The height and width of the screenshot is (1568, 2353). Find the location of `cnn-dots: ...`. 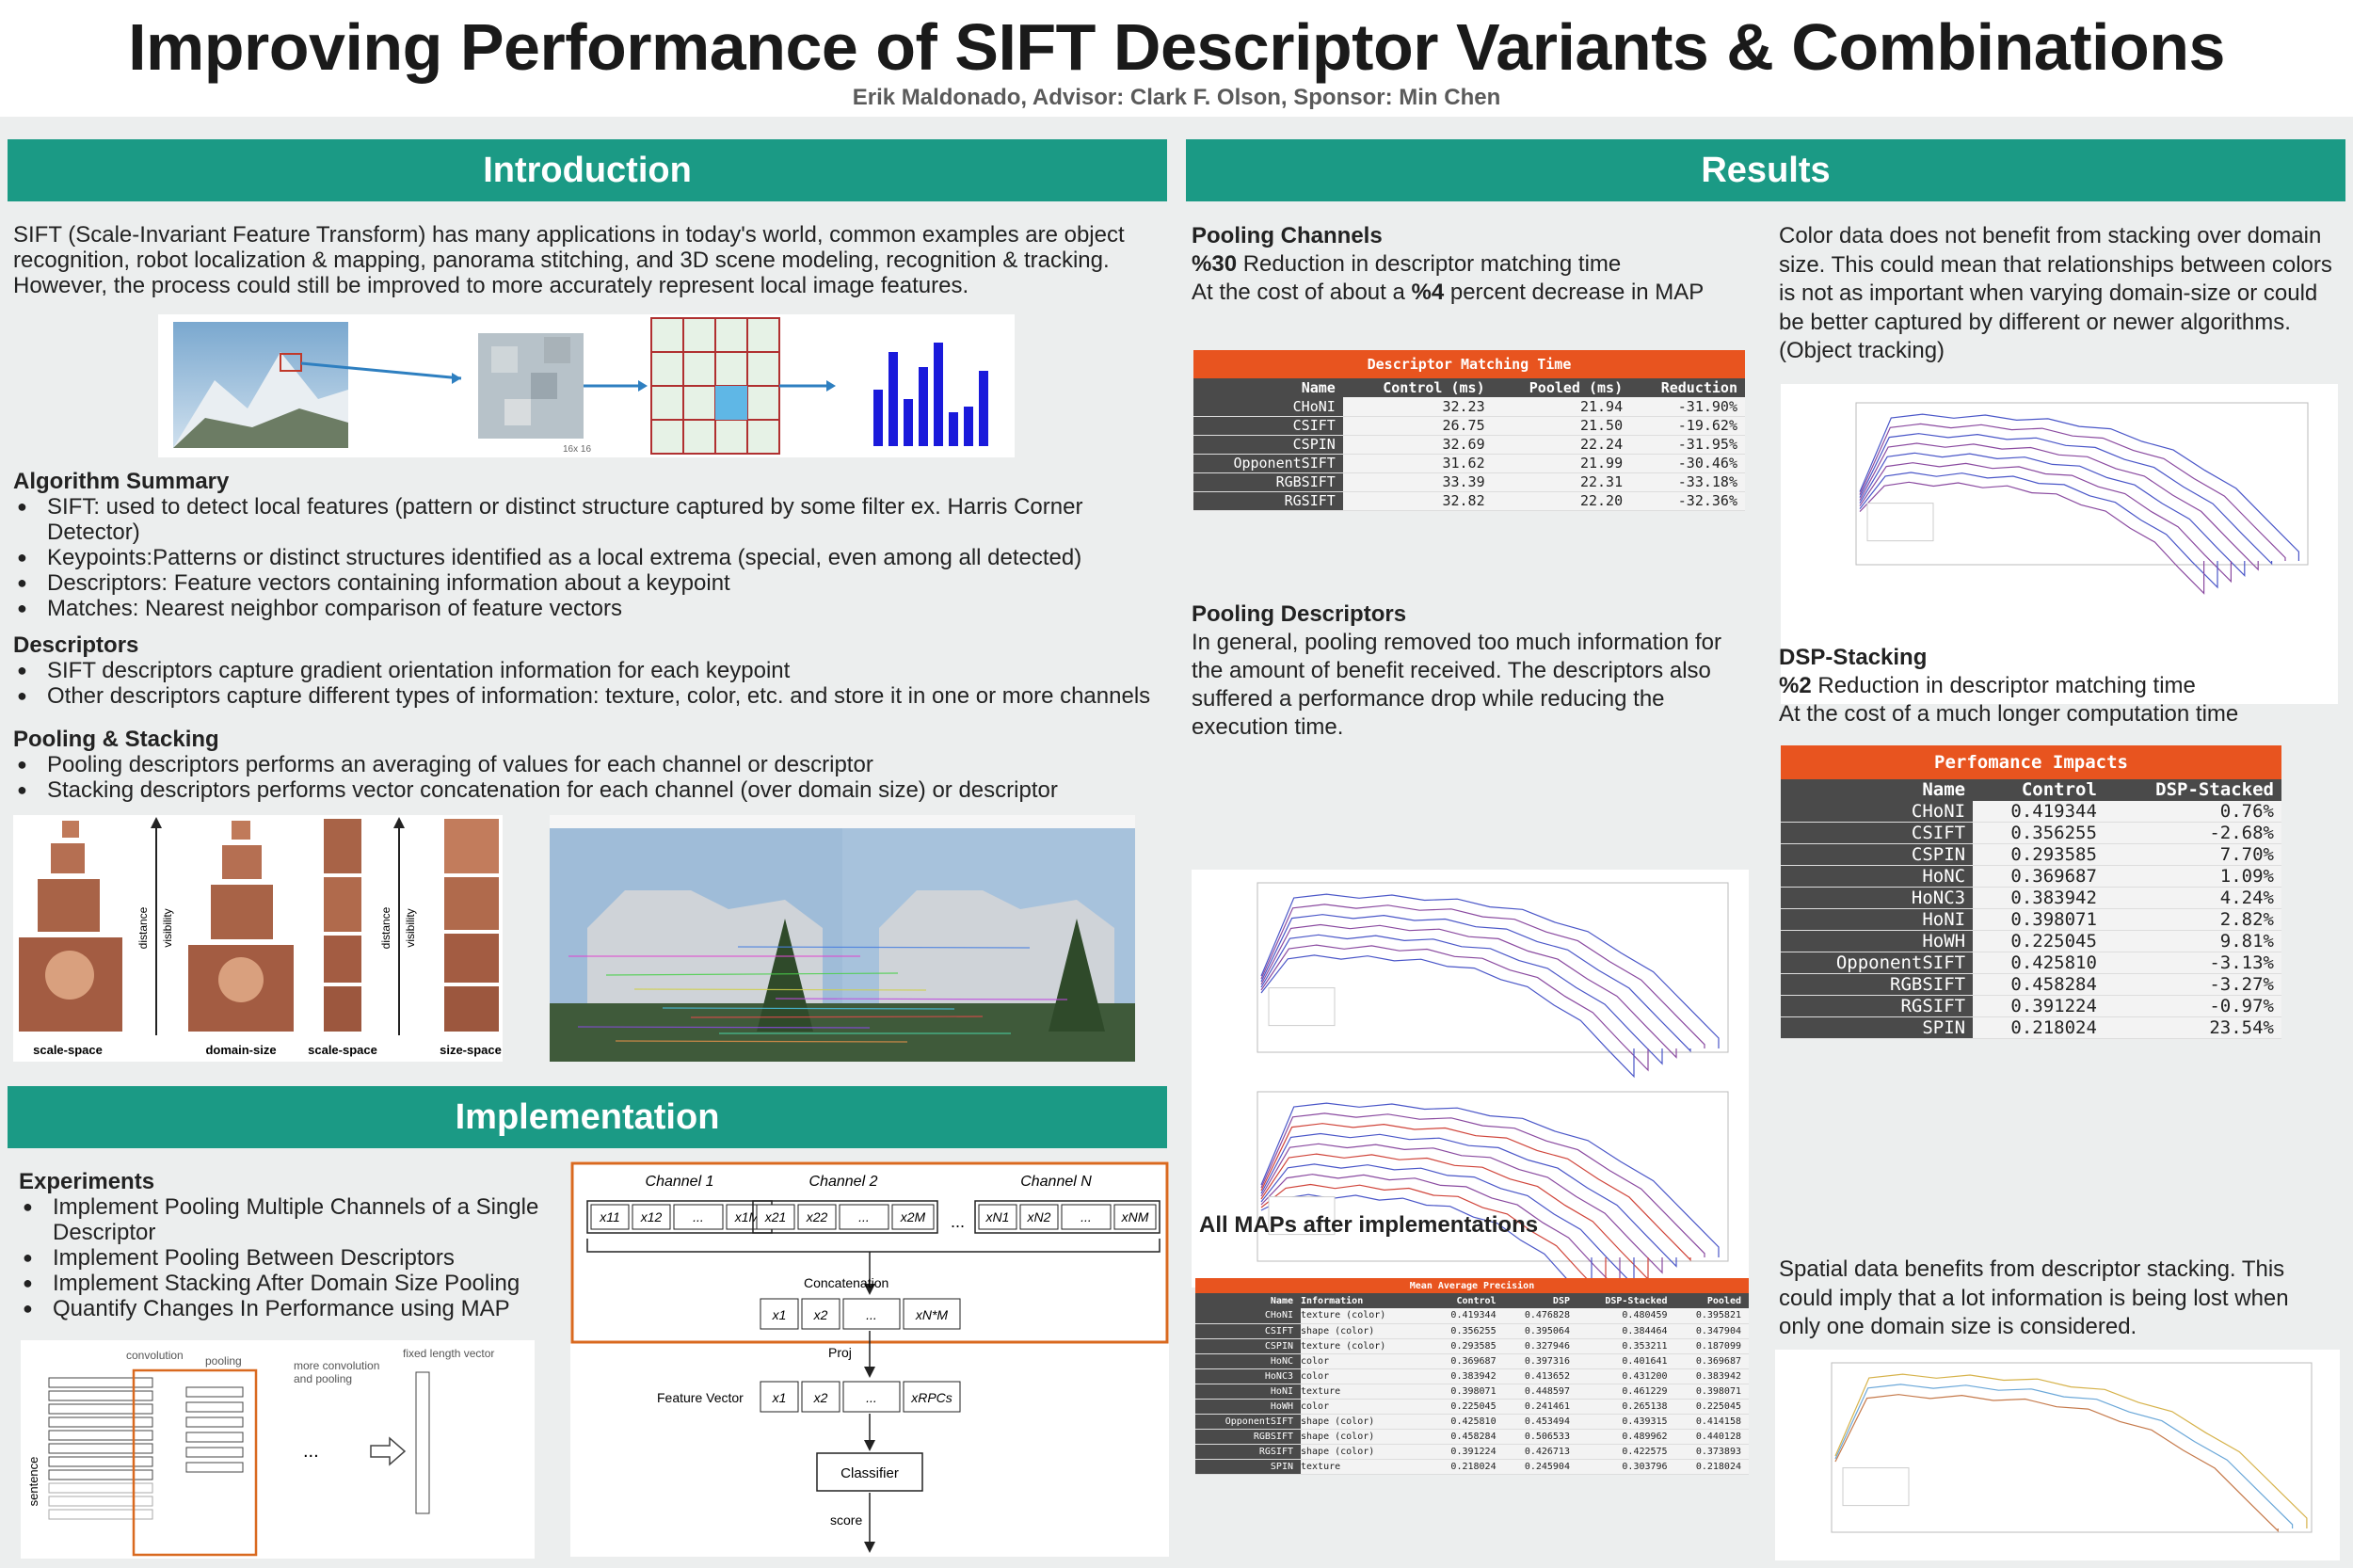

cnn-dots: ... is located at coordinates (311, 1451).